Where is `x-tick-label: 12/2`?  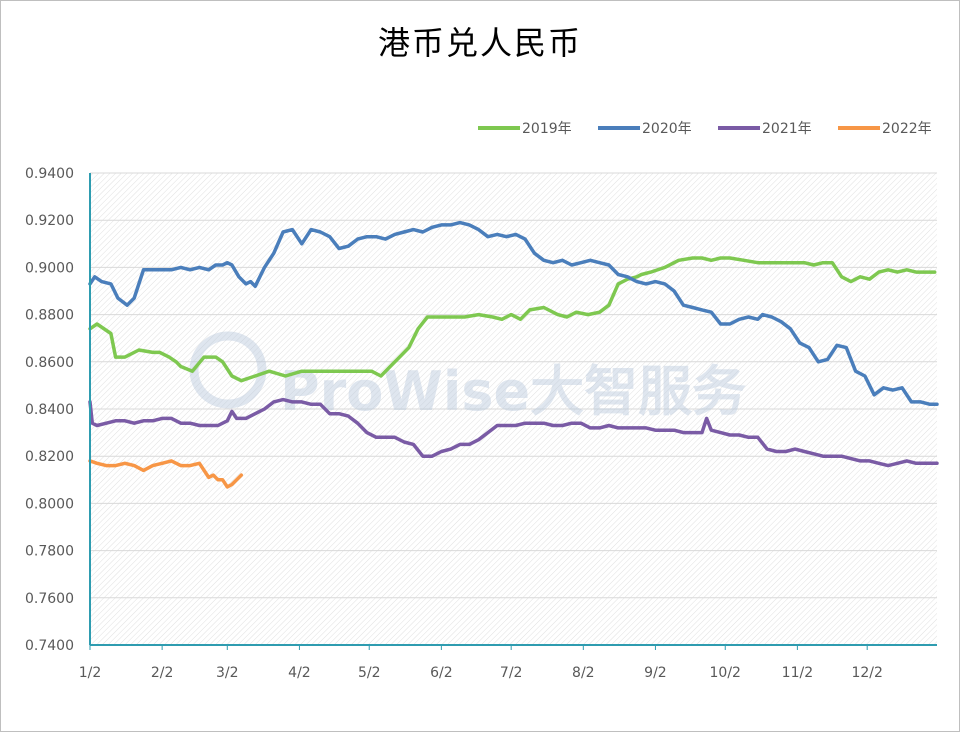 x-tick-label: 12/2 is located at coordinates (866, 673).